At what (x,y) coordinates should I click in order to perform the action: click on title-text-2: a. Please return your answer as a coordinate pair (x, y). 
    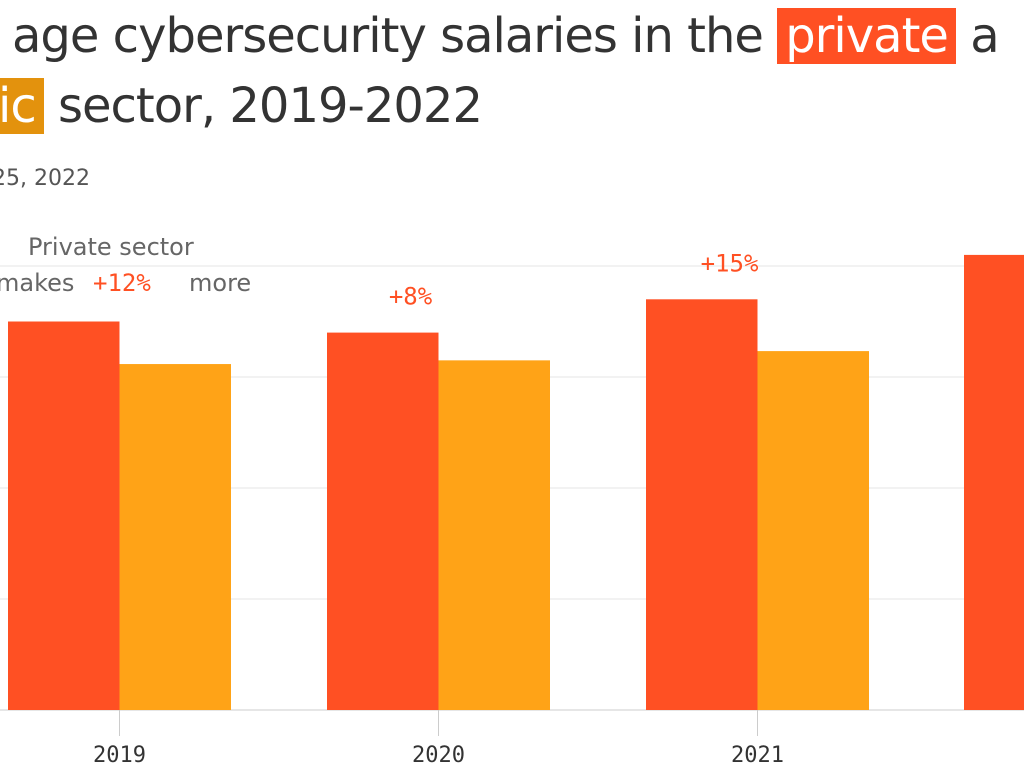
    Looking at the image, I should click on (984, 36).